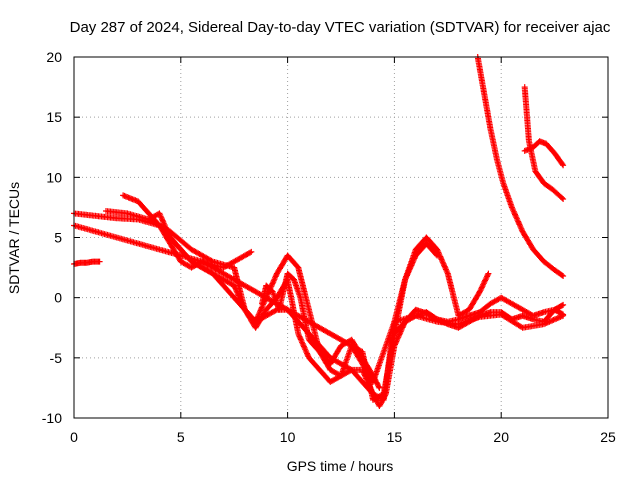  I want to click on x-tick-label: 15, so click(395, 437).